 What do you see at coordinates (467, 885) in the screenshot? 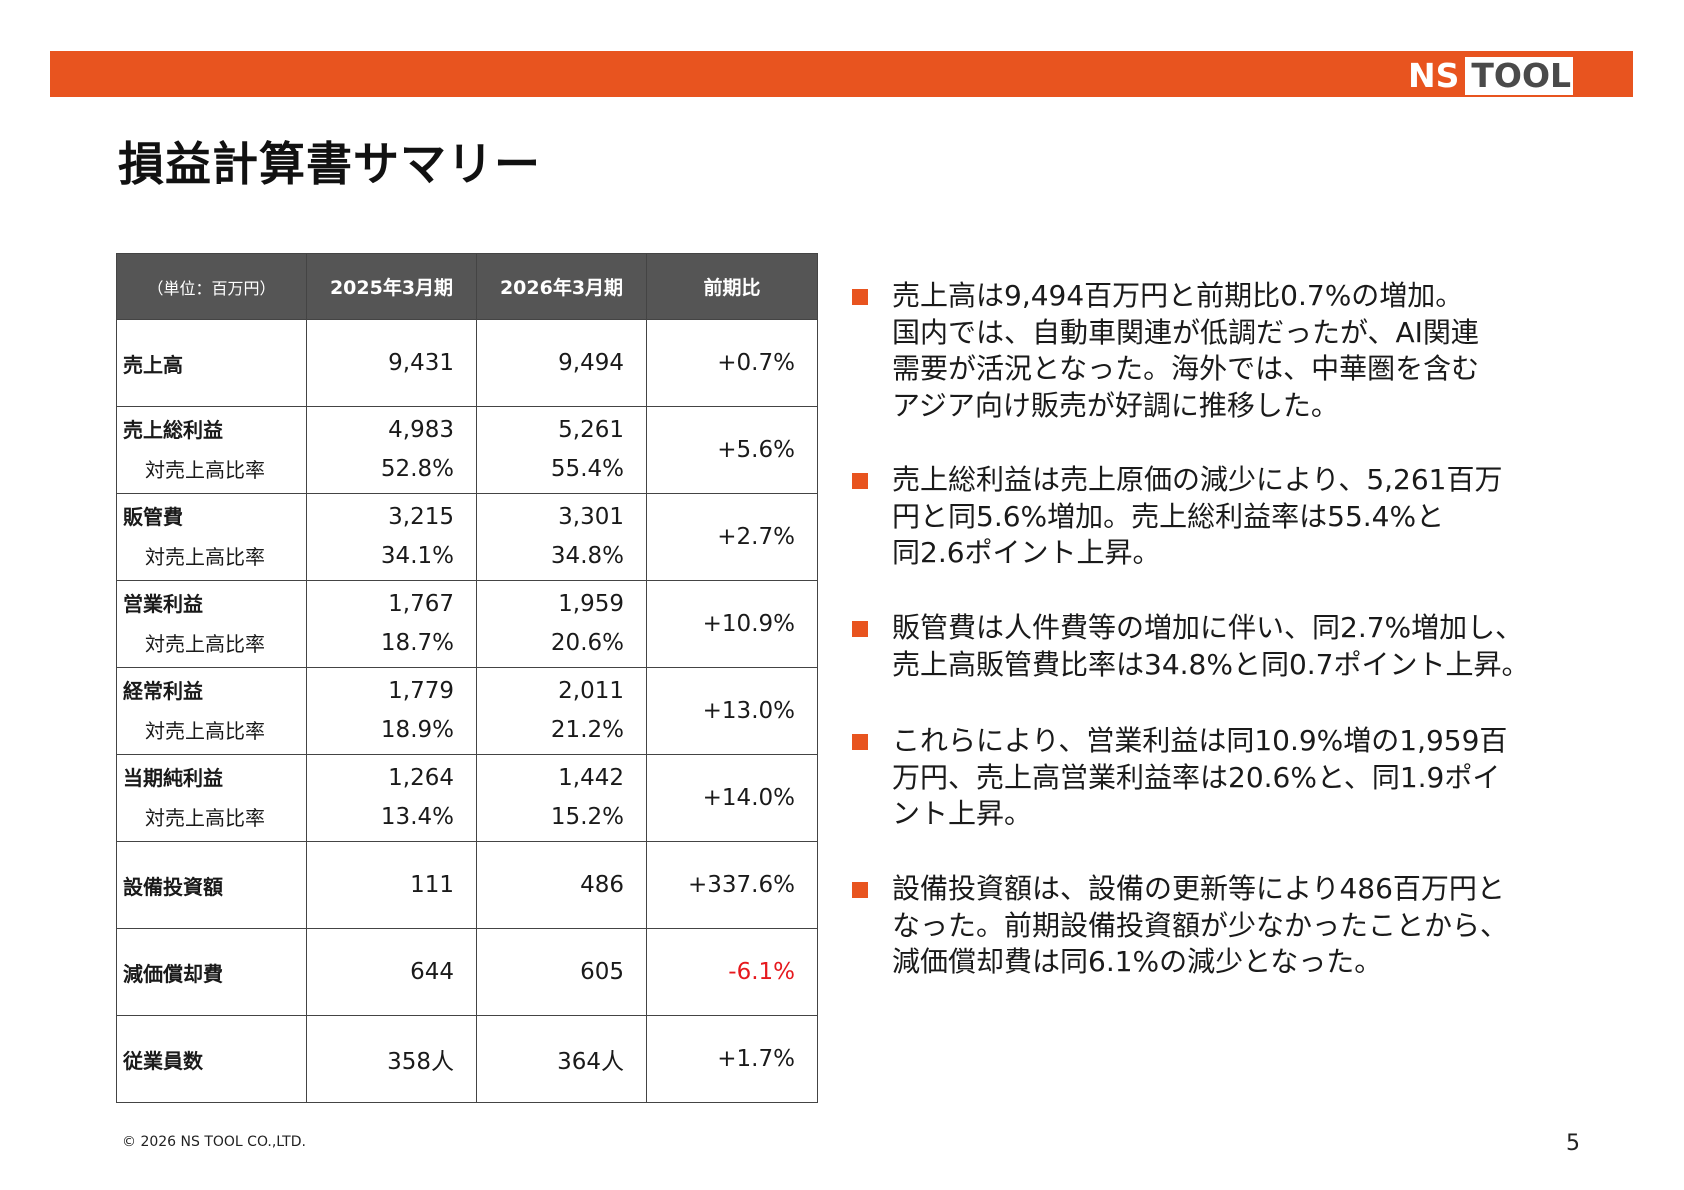
I see `table-row: 設備投資額 111 486 +337.6%` at bounding box center [467, 885].